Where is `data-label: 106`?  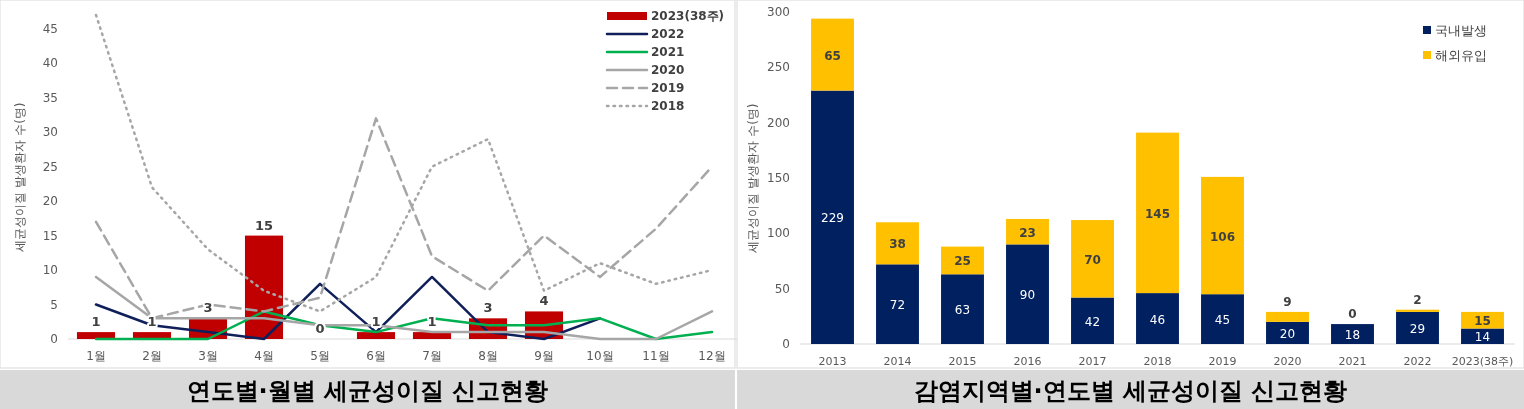 data-label: 106 is located at coordinates (1222, 236).